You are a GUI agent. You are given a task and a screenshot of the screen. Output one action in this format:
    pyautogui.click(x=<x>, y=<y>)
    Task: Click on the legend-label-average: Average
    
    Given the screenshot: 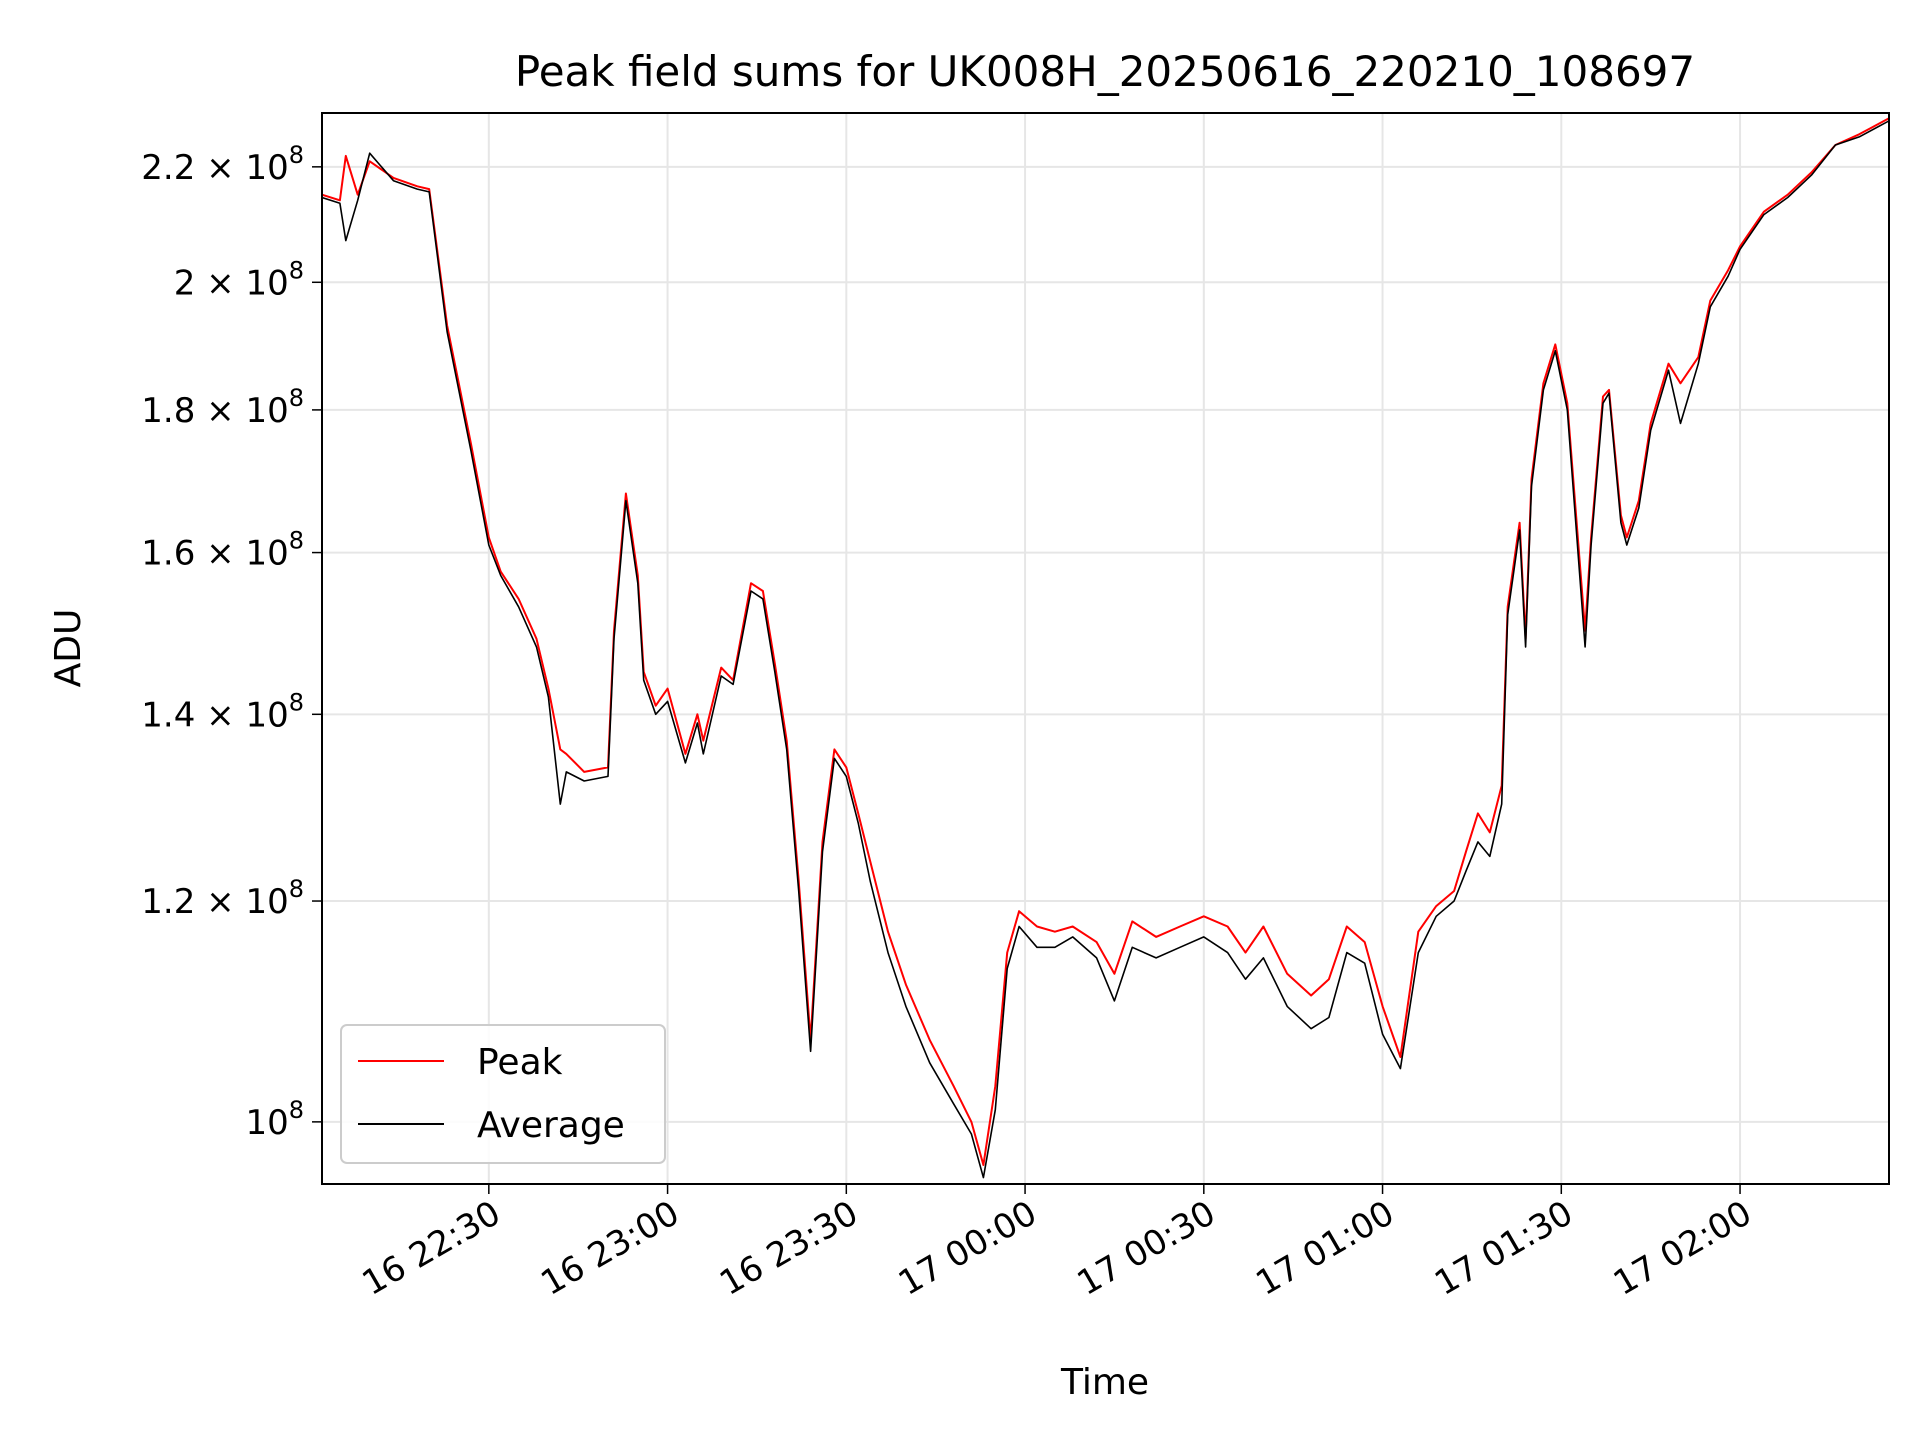 What is the action you would take?
    pyautogui.click(x=551, y=1125)
    